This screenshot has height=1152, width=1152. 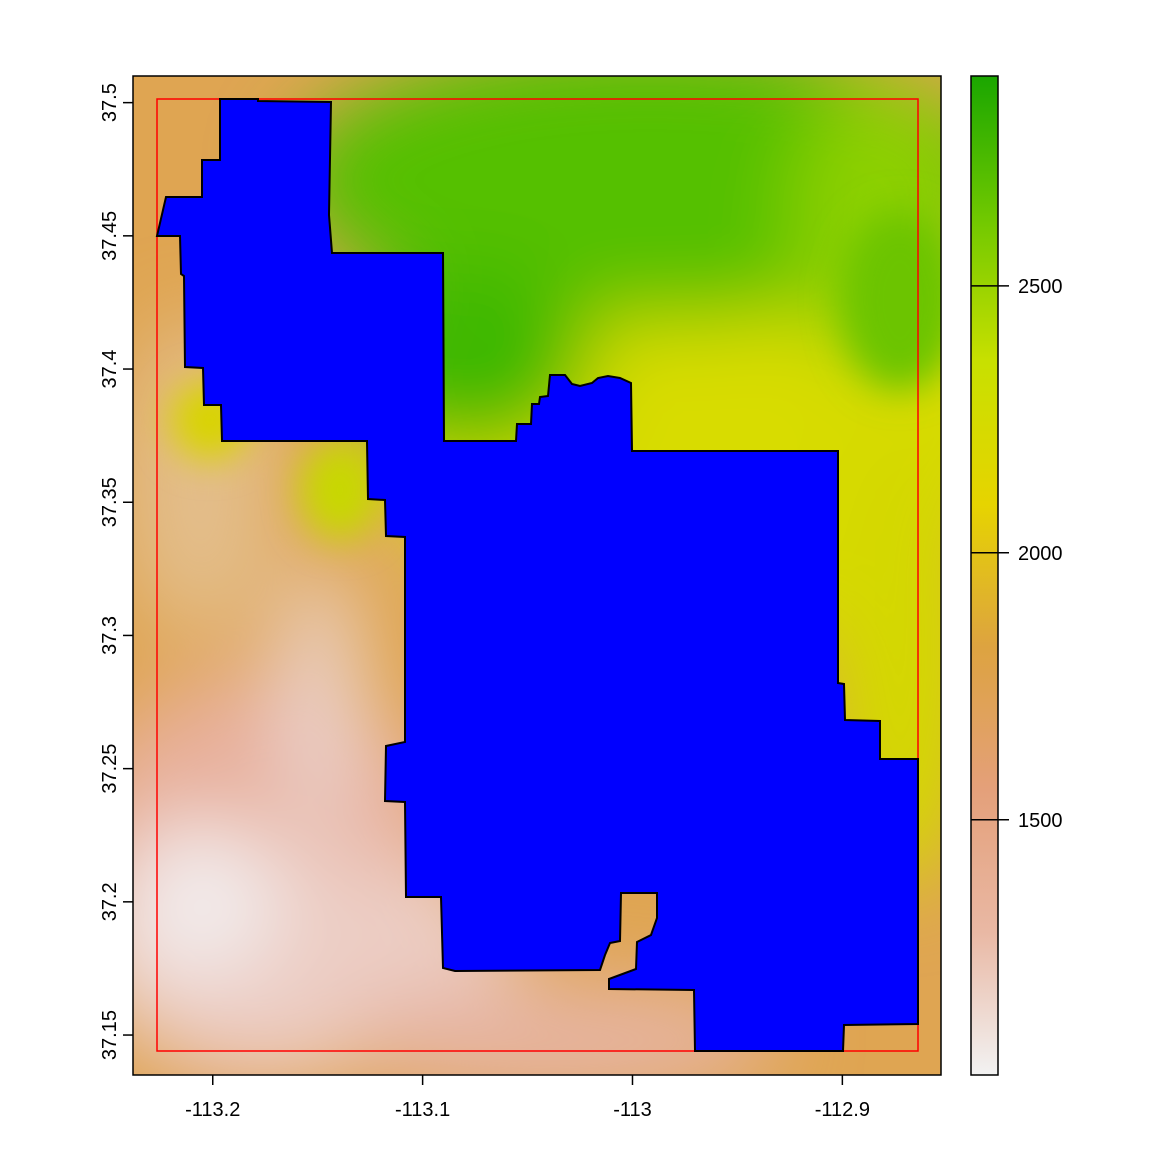 What do you see at coordinates (110, 369) in the screenshot?
I see `y-tick-label: 37.4` at bounding box center [110, 369].